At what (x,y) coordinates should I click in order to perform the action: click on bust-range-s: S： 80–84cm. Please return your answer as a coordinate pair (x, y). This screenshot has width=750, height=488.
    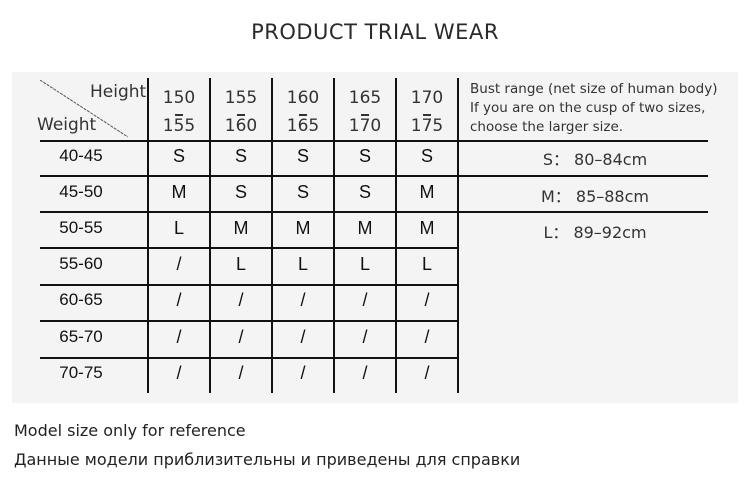
    Looking at the image, I should click on (595, 159).